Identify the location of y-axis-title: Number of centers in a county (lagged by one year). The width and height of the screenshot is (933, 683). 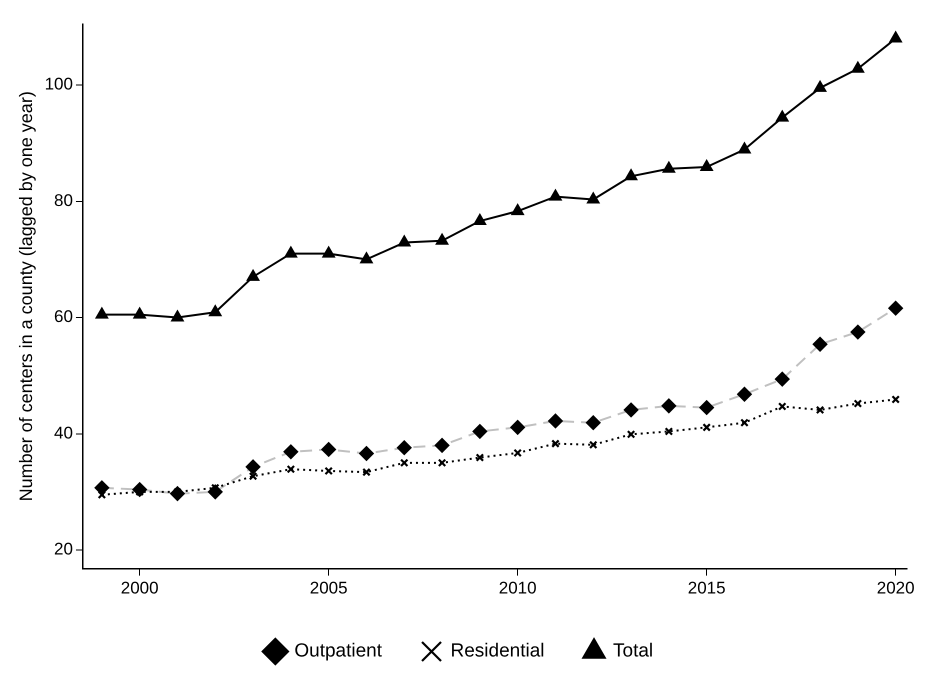
(26, 296).